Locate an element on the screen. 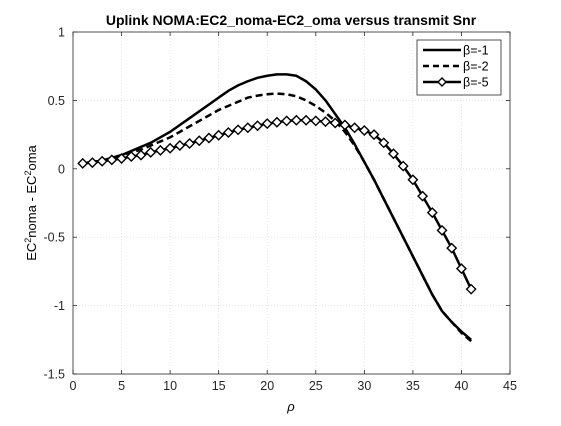  y-axis-label-sup-2: 2 is located at coordinates (28, 173).